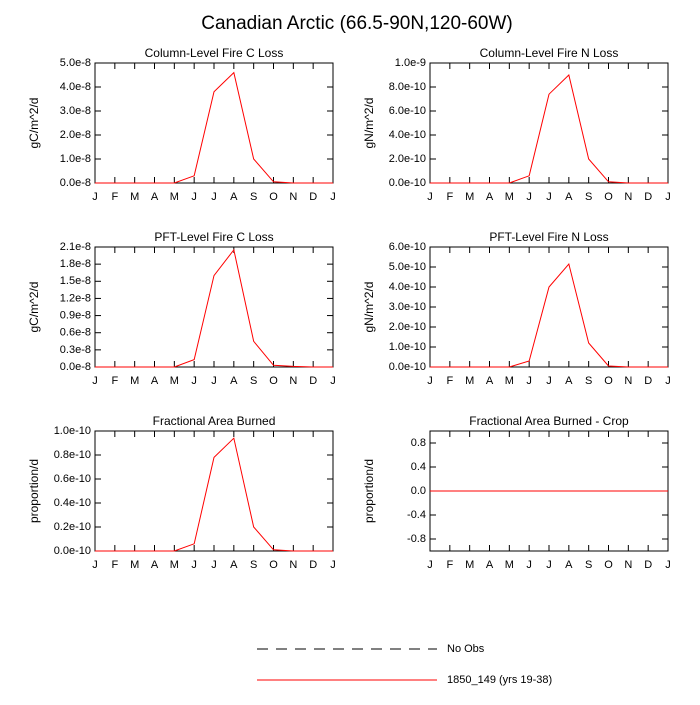 The width and height of the screenshot is (700, 705). Describe the element at coordinates (75, 159) in the screenshot. I see `y-tick-label: 1.0e-8` at that location.